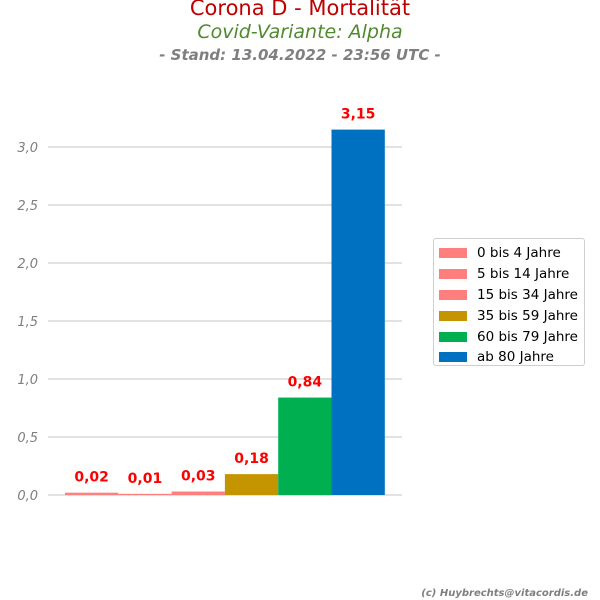 This screenshot has height=600, width=600. What do you see at coordinates (515, 357) in the screenshot?
I see `legend-label: ab 80 Jahre` at bounding box center [515, 357].